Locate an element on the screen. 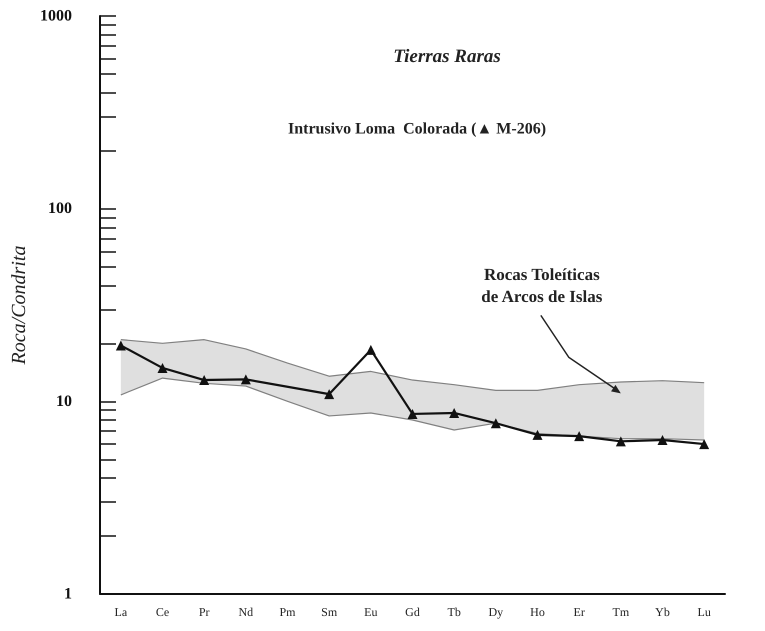 This screenshot has height=631, width=765. x-tick-label: Lu is located at coordinates (704, 612).